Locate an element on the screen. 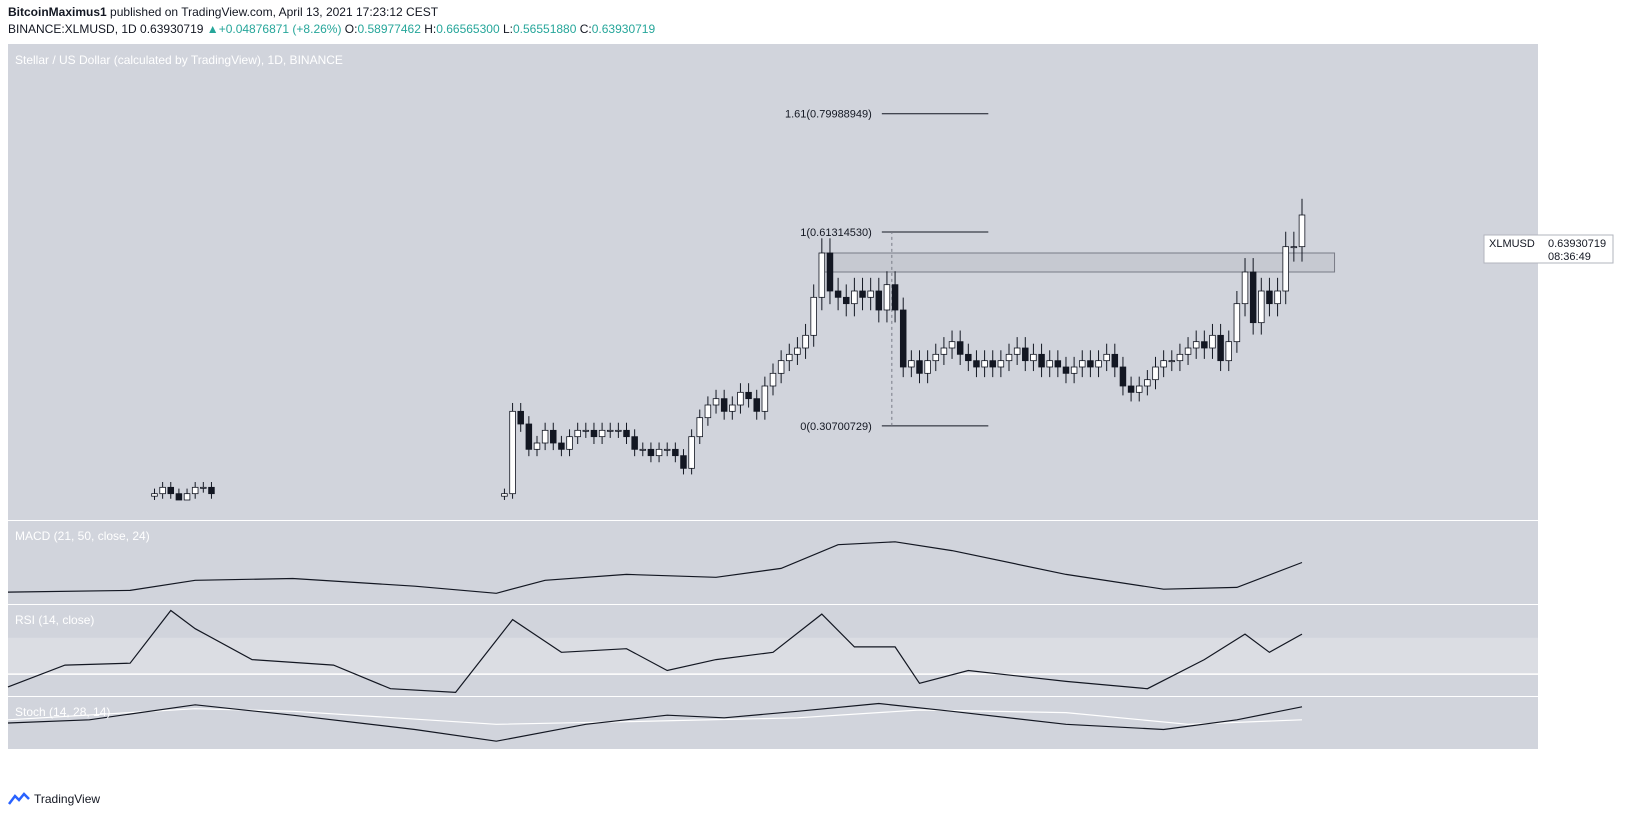 The height and width of the screenshot is (819, 1627). stoch-k-line is located at coordinates (655, 722).